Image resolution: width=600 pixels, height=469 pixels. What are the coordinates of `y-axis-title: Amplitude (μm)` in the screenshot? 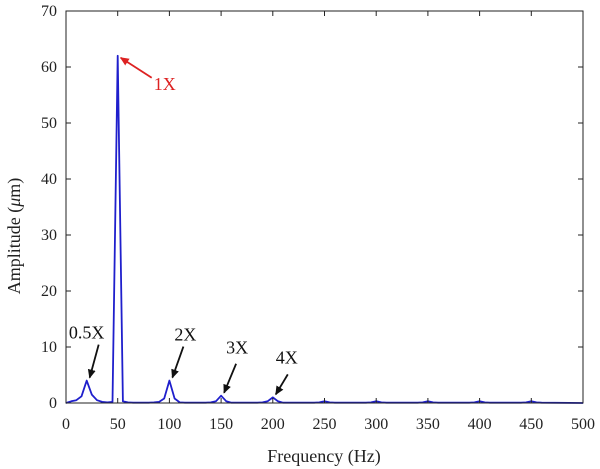 It's located at (14, 236).